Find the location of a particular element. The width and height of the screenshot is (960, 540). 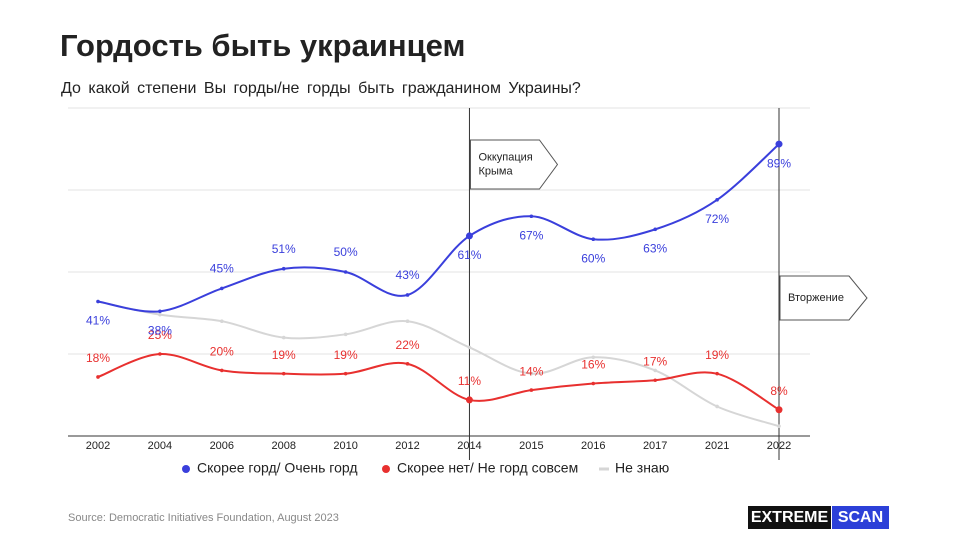

logo-text: EXTREME is located at coordinates (790, 517).